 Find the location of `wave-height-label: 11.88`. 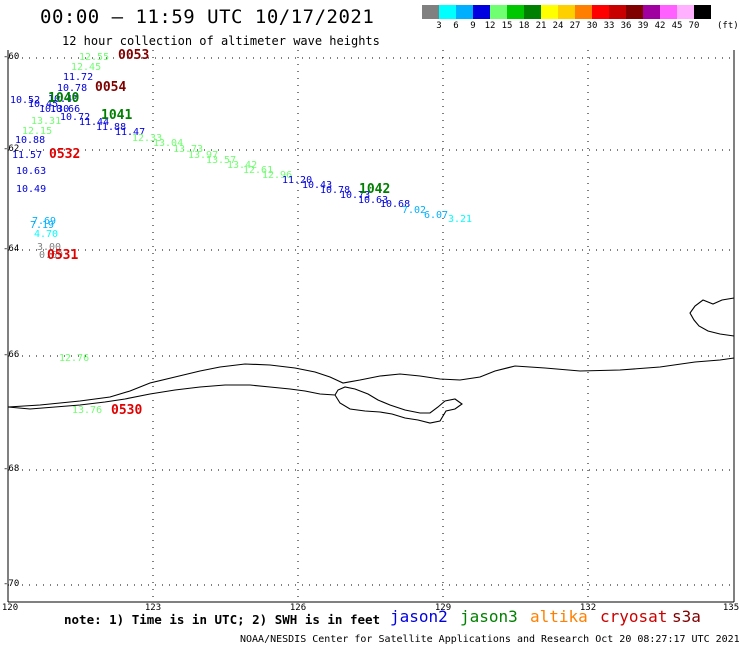

wave-height-label: 11.88 is located at coordinates (111, 127).